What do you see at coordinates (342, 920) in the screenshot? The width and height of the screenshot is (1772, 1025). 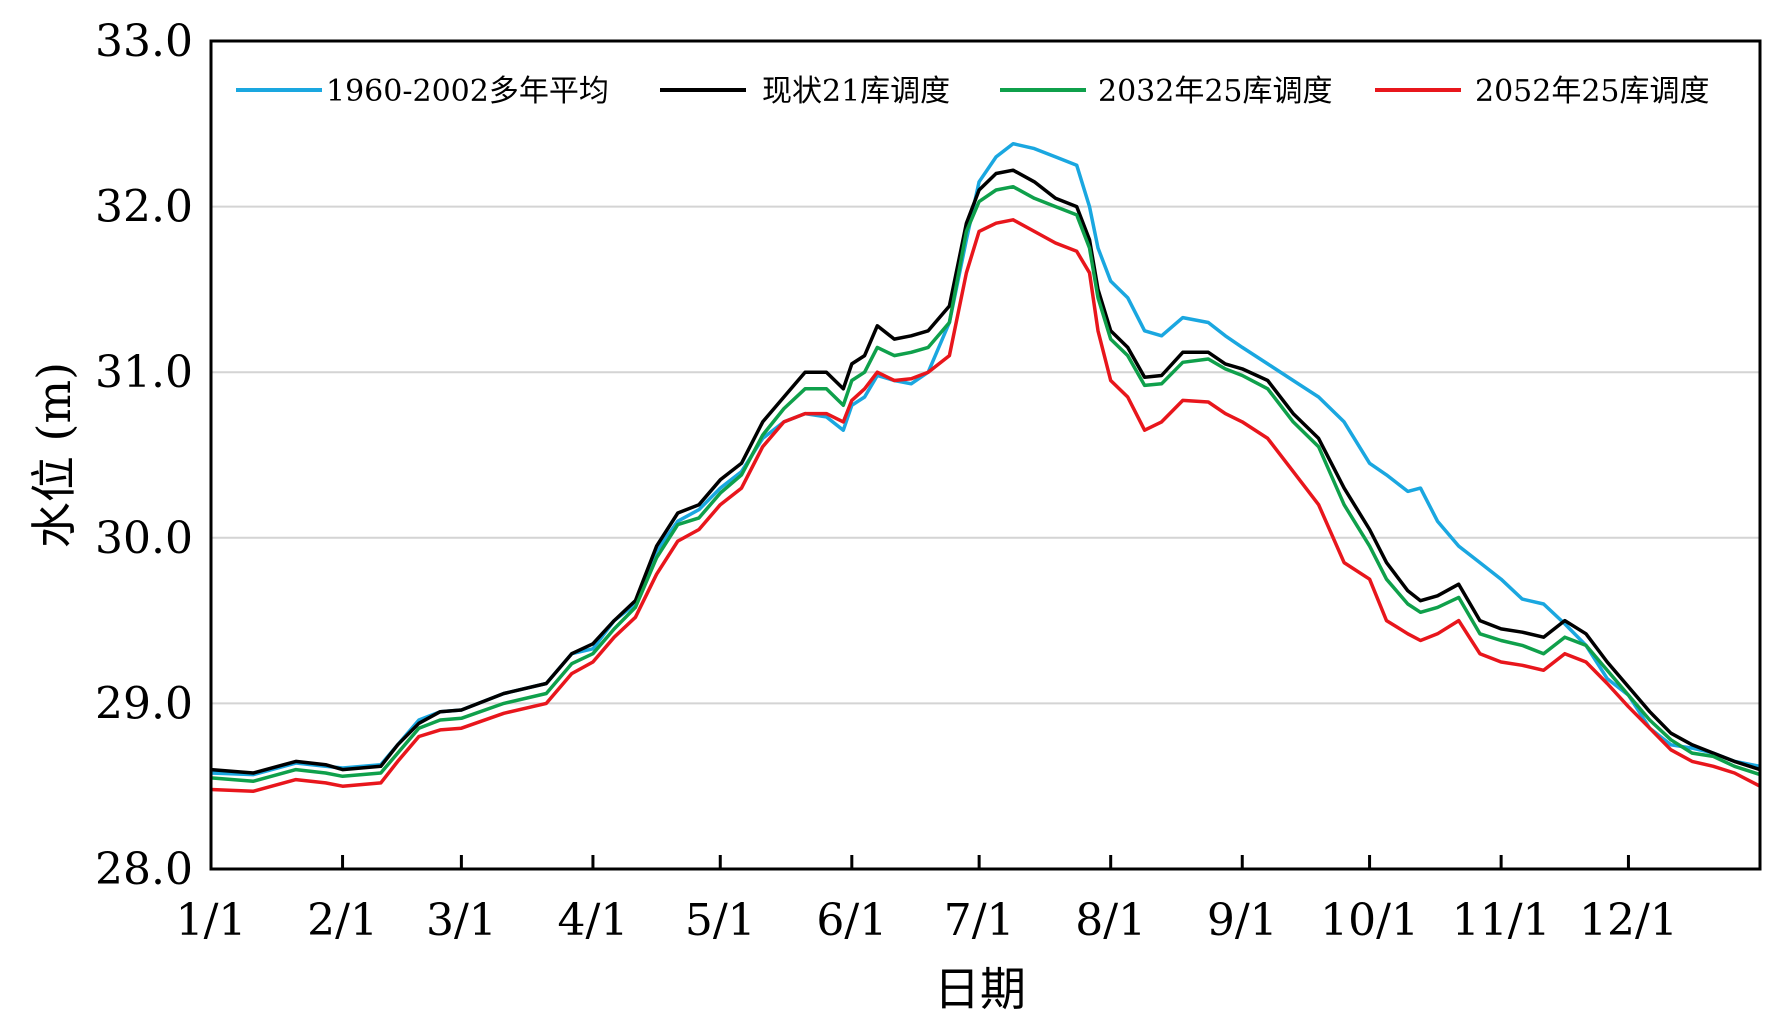 I see `x-tick-label: 2/1` at bounding box center [342, 920].